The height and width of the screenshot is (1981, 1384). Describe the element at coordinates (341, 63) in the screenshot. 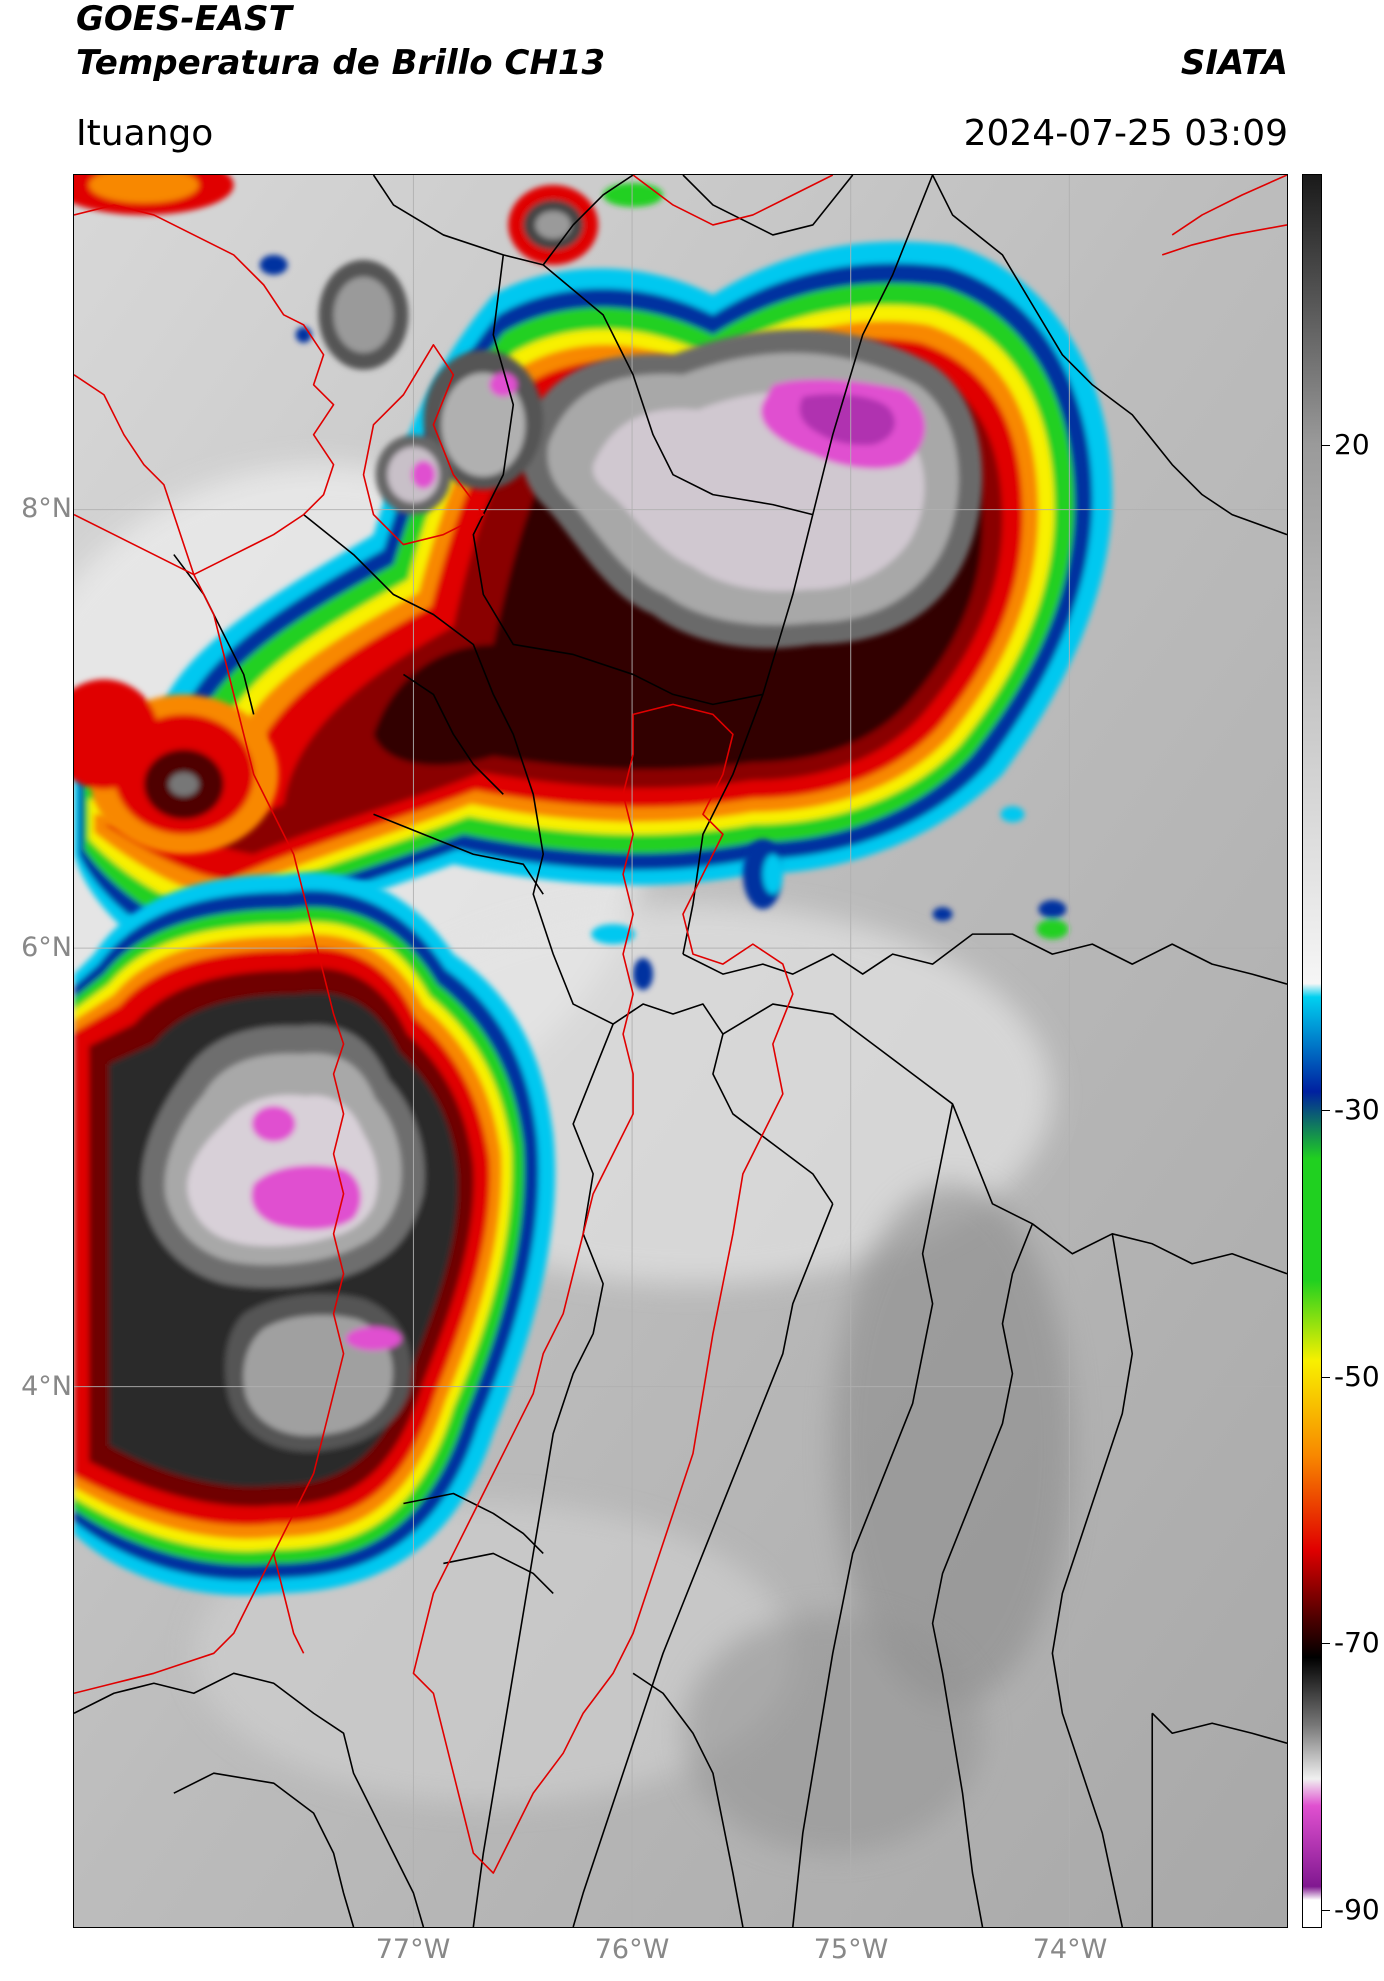

I see `product-title: Temperatura de Brillo CH13` at that location.